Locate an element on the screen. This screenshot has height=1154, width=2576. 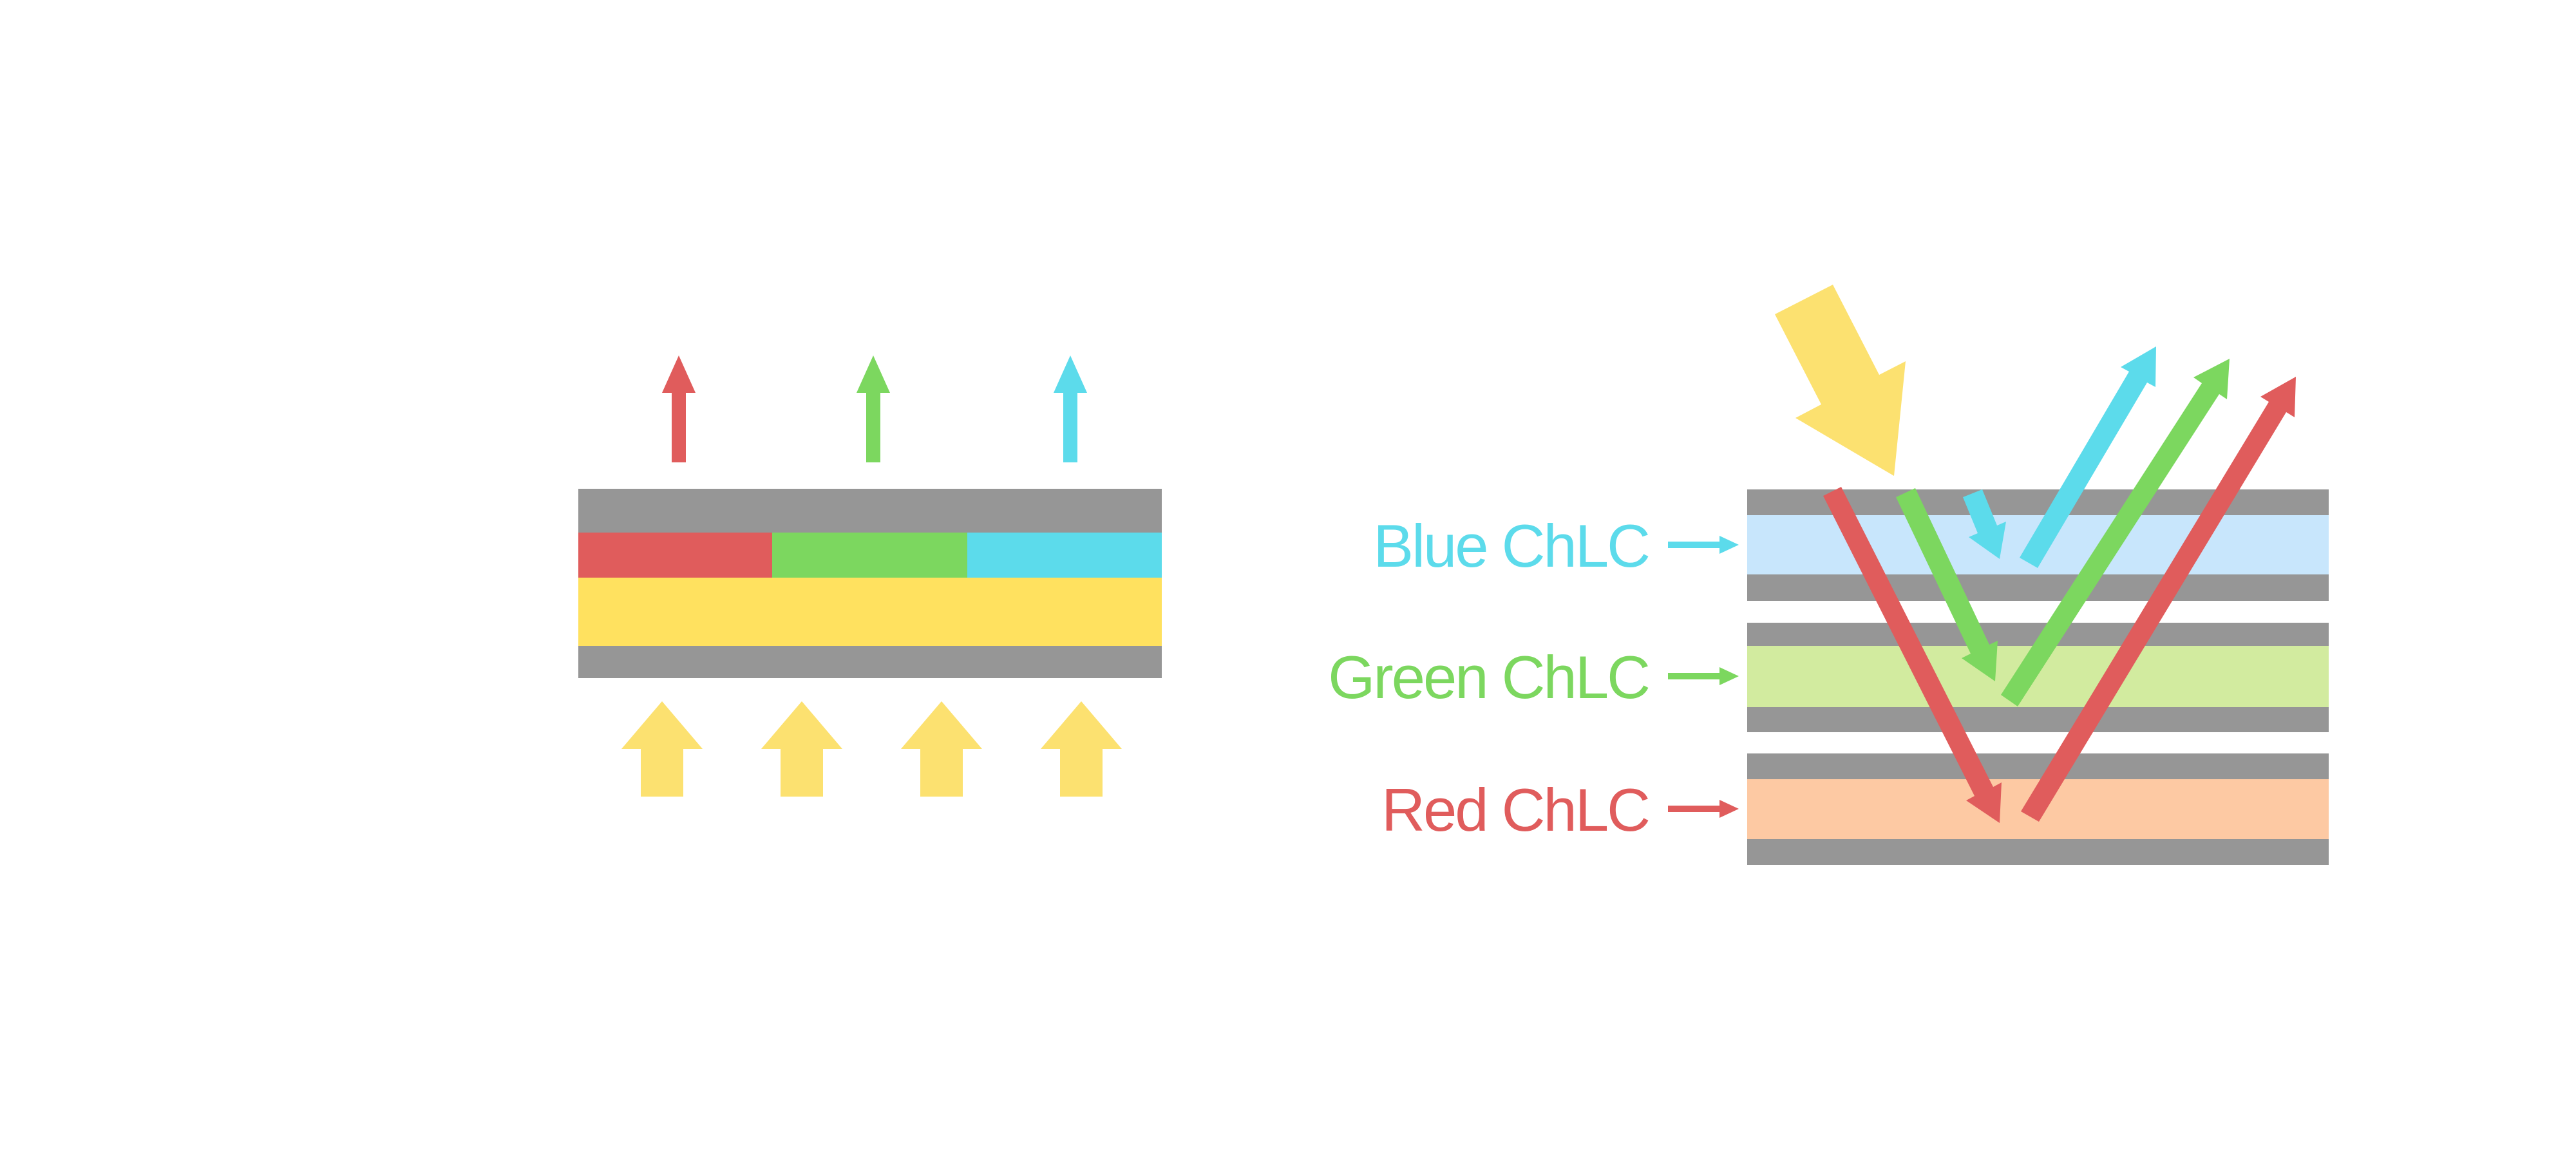
red-chlc-label-arrow-icon is located at coordinates (1704, 809).